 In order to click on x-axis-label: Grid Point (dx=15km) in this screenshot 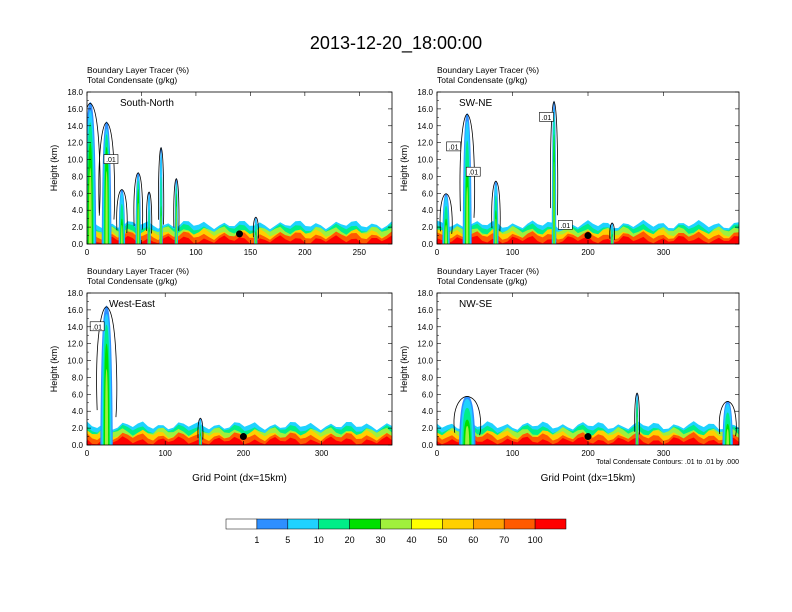, I will do `click(588, 478)`.